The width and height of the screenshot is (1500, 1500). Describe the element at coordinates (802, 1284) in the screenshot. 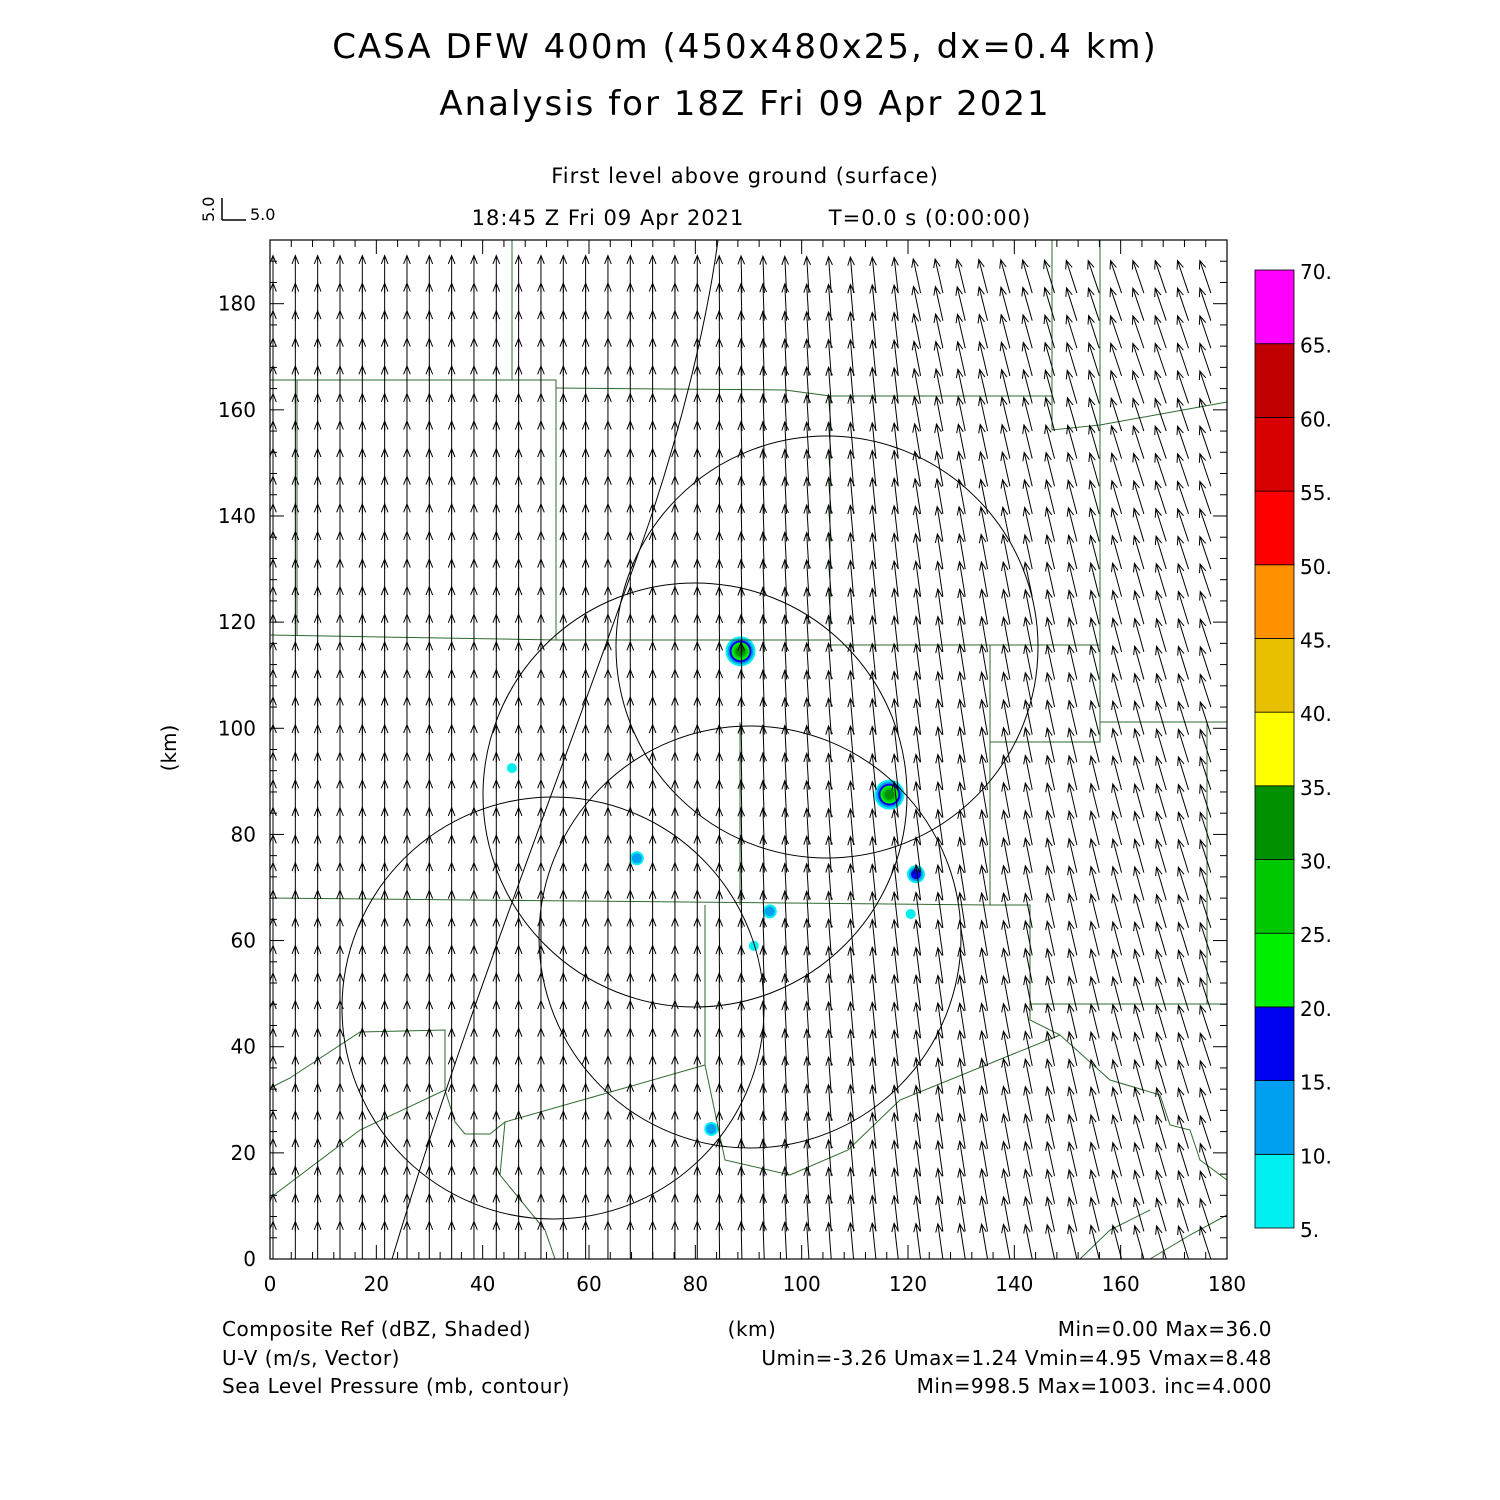

I see `x-tick-label: 100` at that location.